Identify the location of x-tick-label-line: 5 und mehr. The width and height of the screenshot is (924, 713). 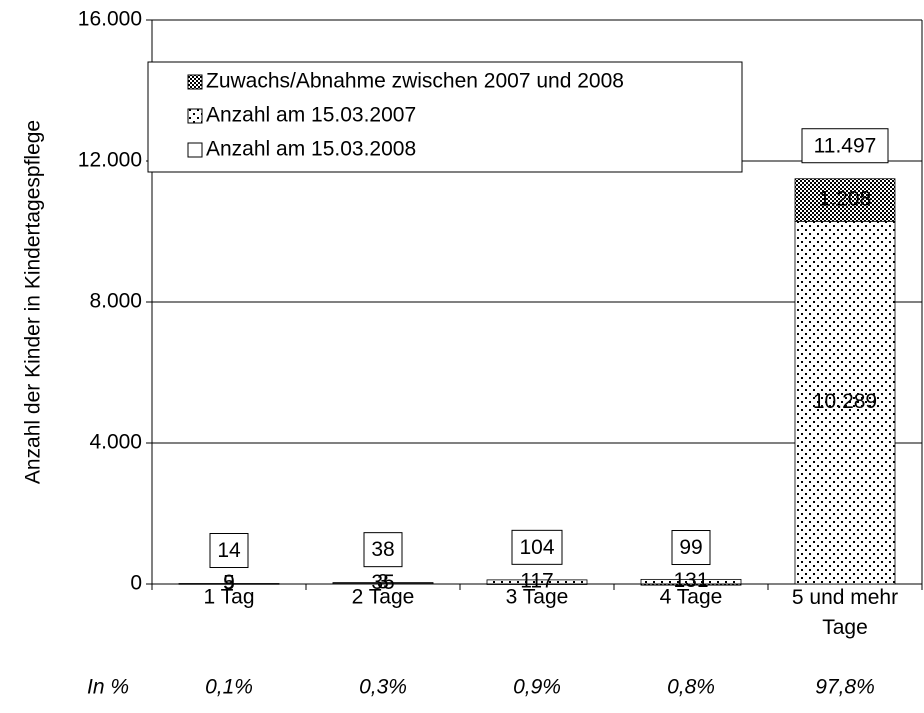
(845, 597).